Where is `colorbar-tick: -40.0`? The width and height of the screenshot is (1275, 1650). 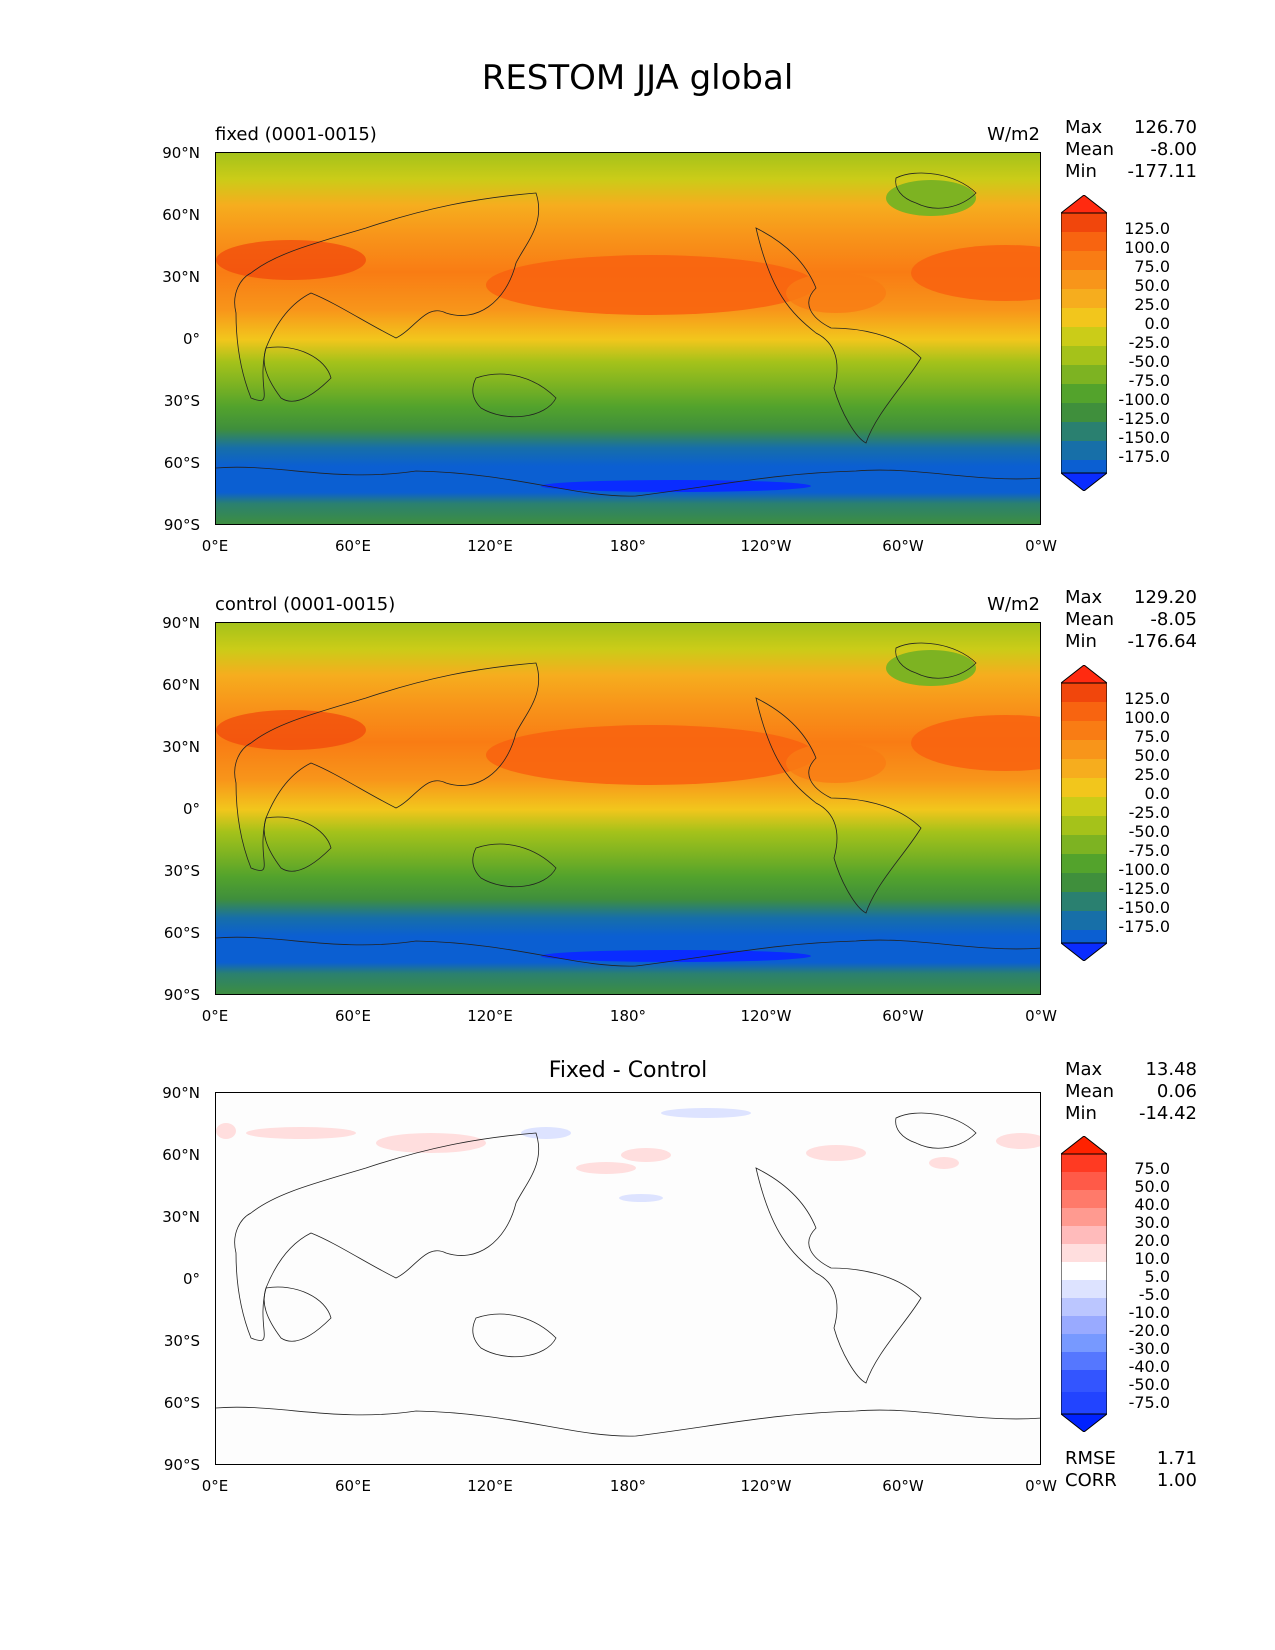 colorbar-tick: -40.0 is located at coordinates (1149, 1366).